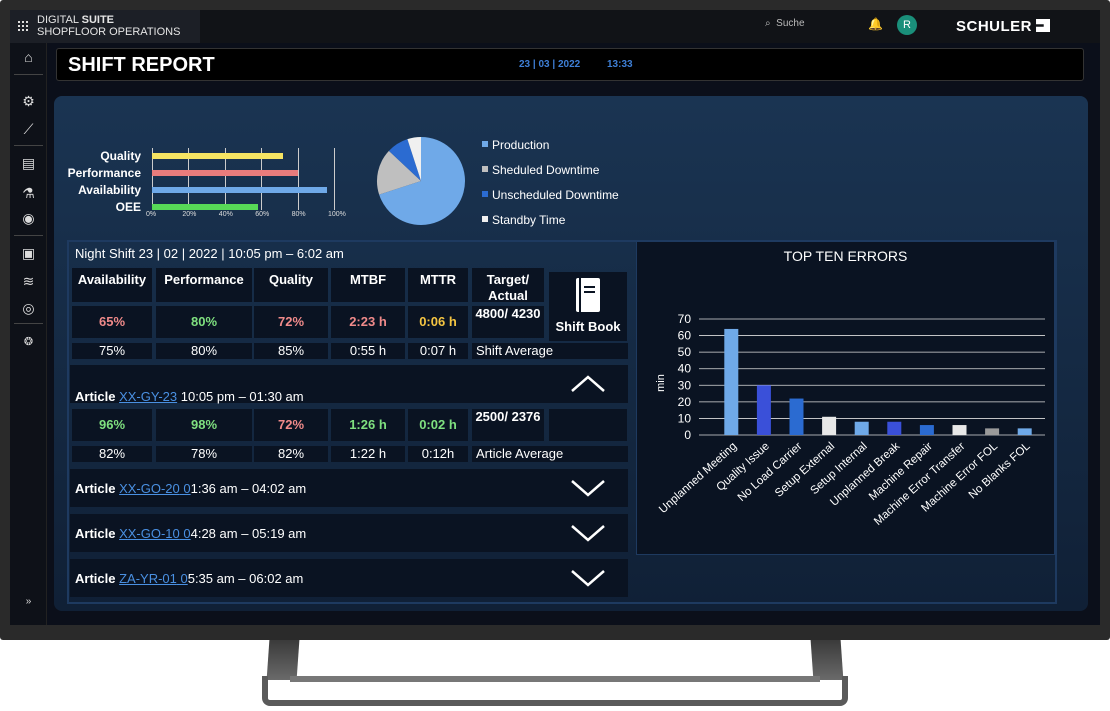 Image resolution: width=1110 pixels, height=711 pixels. What do you see at coordinates (588, 306) in the screenshot?
I see `shift-book-button: Shift Book` at bounding box center [588, 306].